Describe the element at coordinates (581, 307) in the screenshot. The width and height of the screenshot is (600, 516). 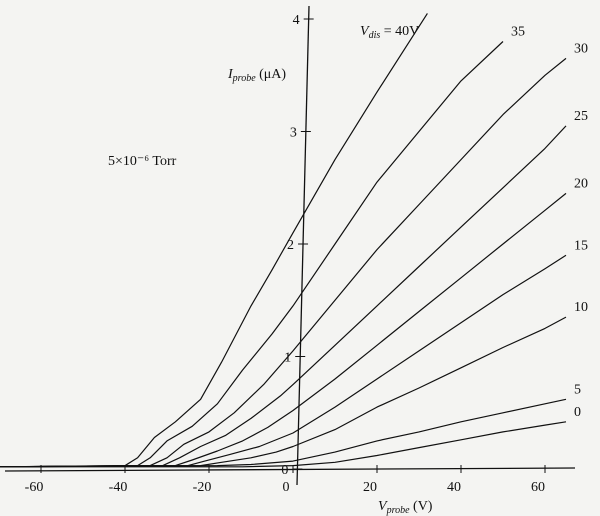
I see `series-label: 10` at that location.